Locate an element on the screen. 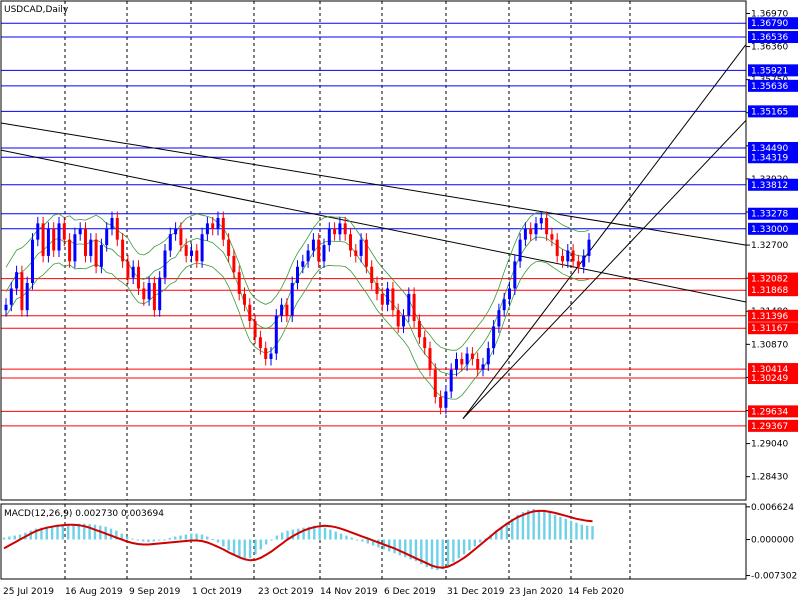  date-tick-label: 9 Sep 2019 is located at coordinates (155, 592).